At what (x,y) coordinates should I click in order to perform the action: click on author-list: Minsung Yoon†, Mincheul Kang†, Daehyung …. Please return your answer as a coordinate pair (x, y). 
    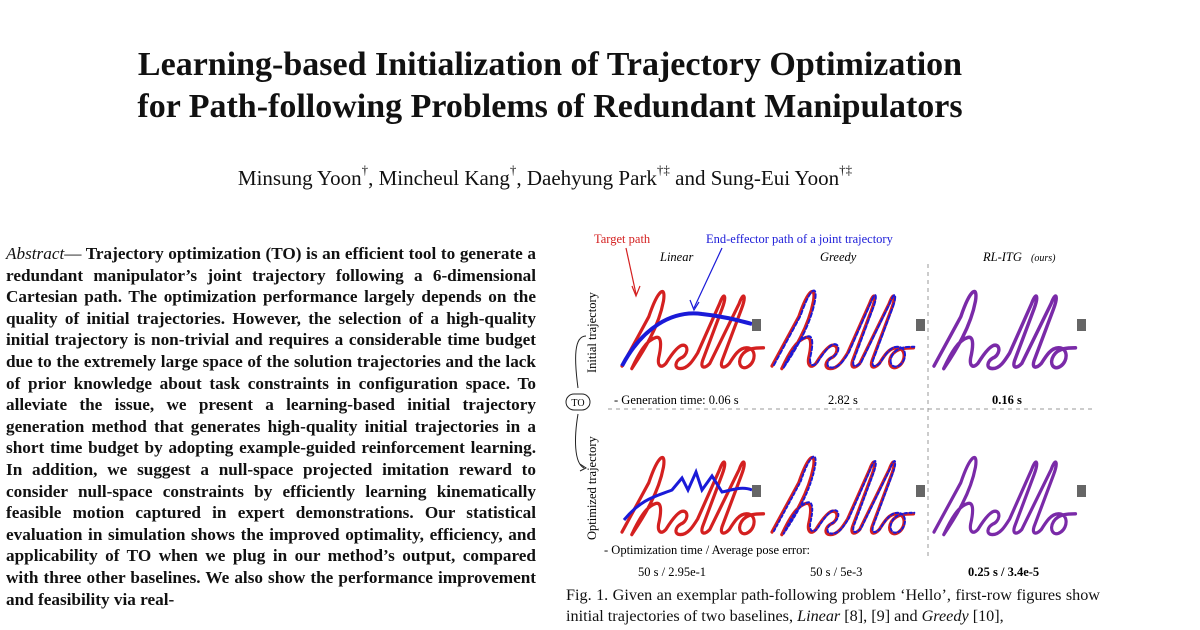
    Looking at the image, I should click on (545, 176).